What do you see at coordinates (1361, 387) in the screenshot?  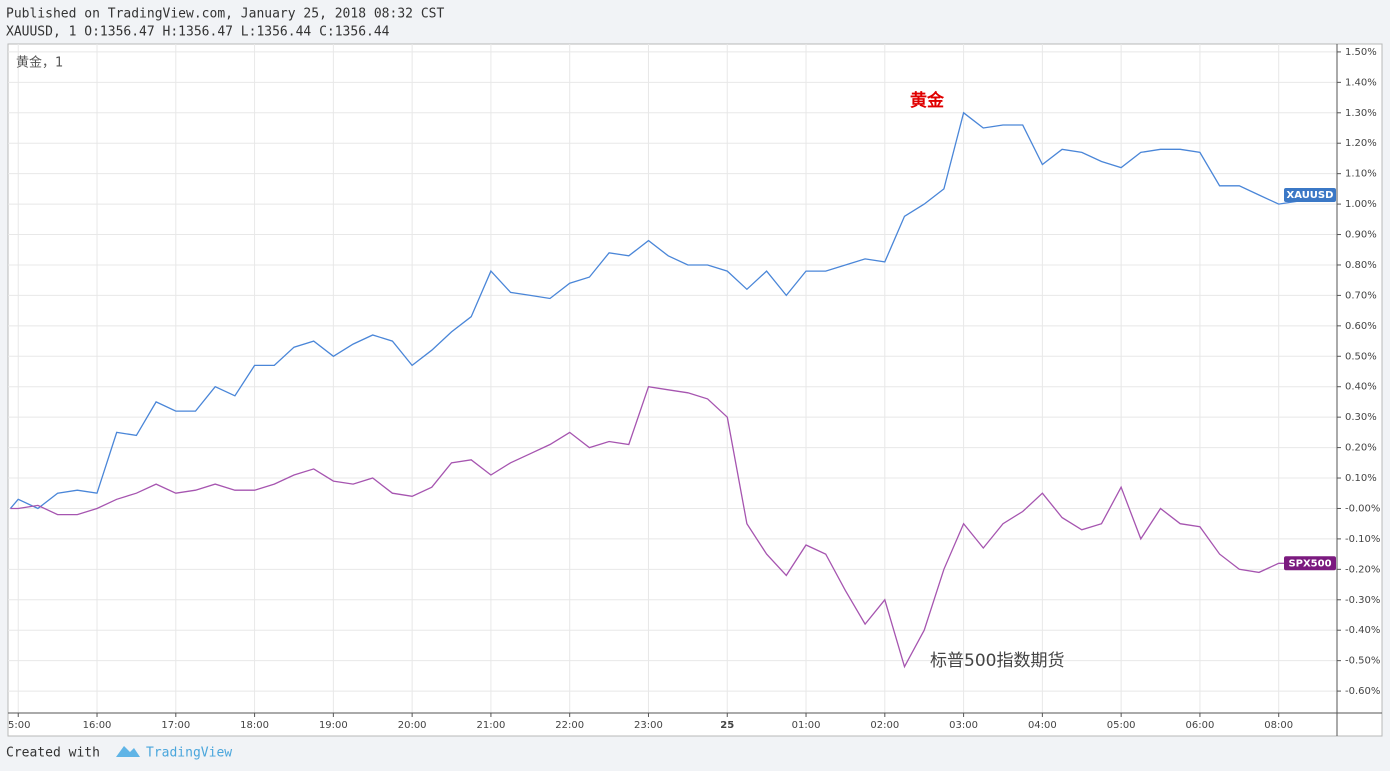 I see `y-tick-label: 0.40%` at bounding box center [1361, 387].